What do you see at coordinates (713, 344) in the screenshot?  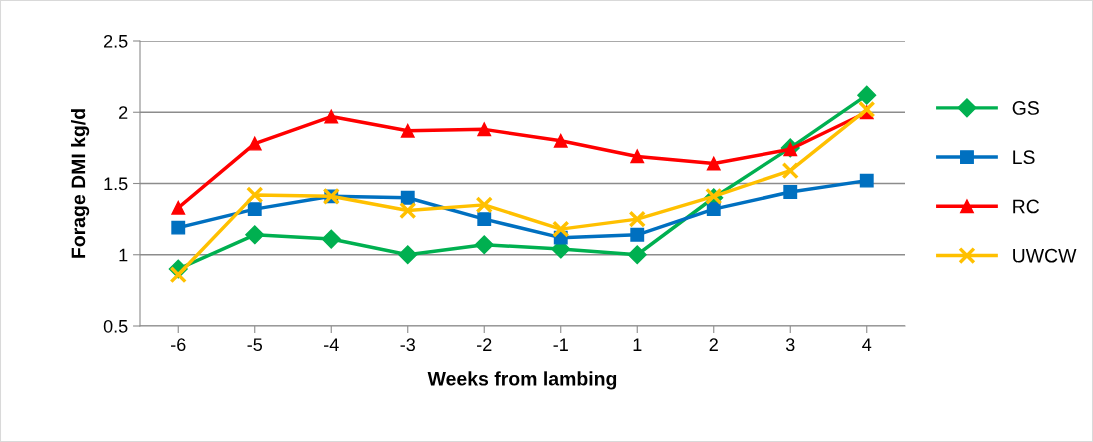 I see `x-tick-label: 2` at bounding box center [713, 344].